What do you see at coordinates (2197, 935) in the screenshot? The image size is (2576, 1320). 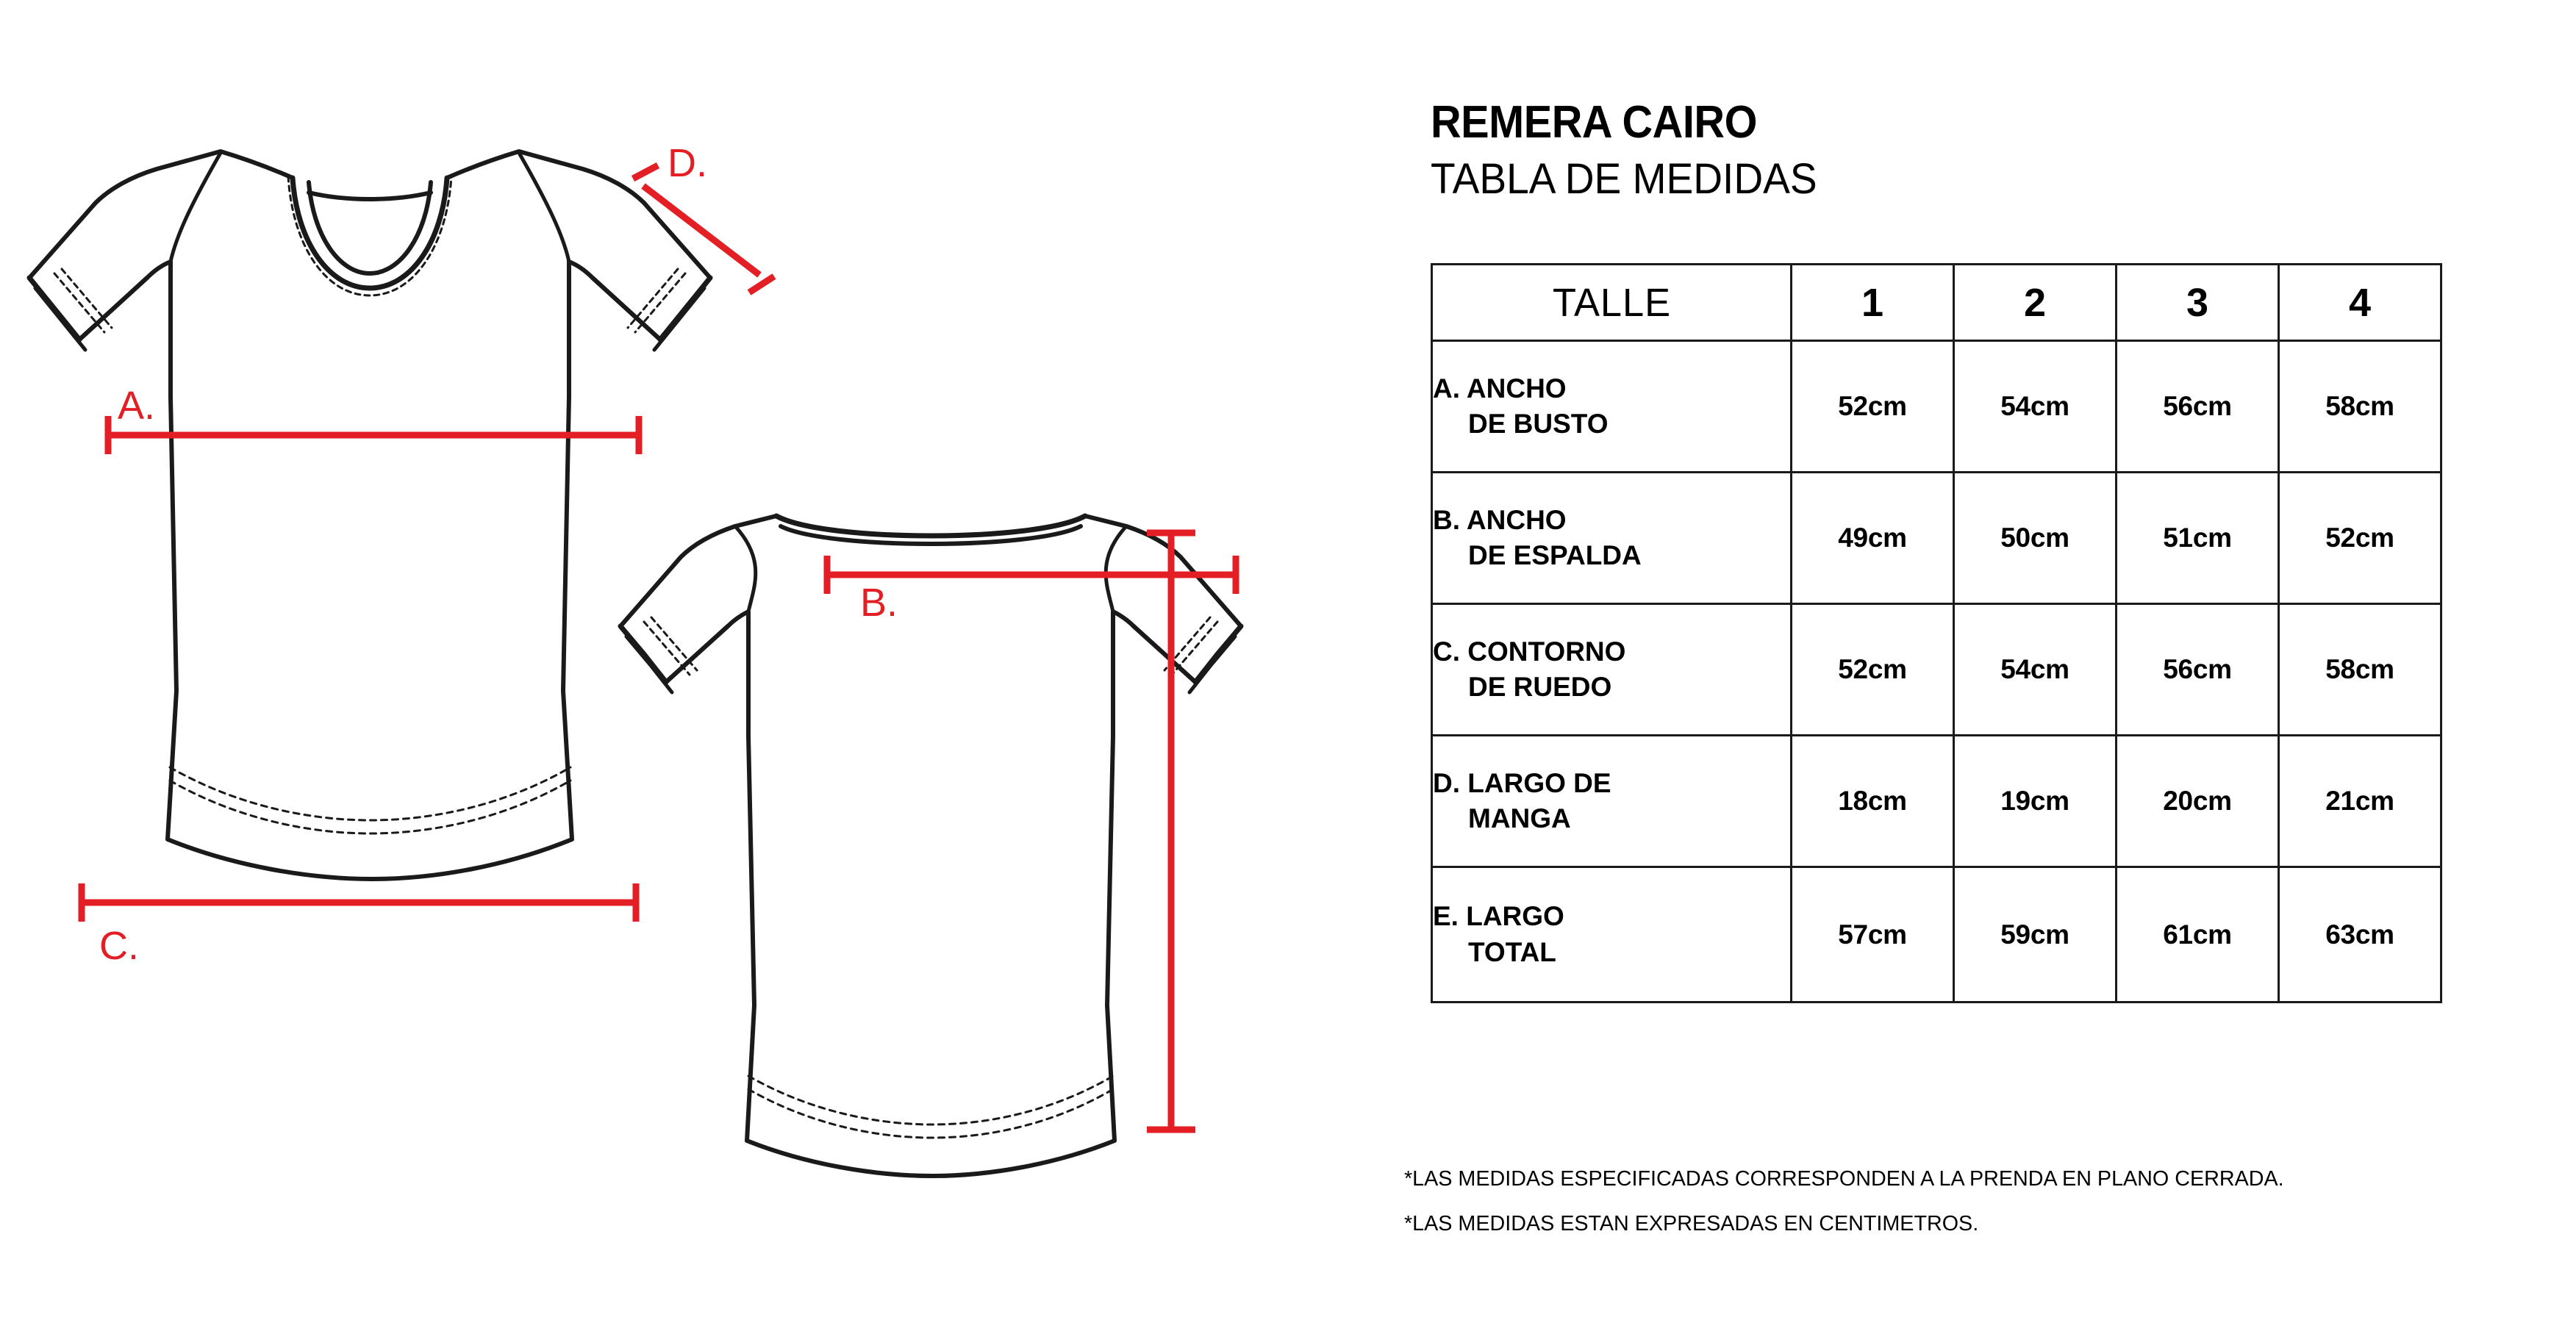 I see `cell-e-3: 61cm` at bounding box center [2197, 935].